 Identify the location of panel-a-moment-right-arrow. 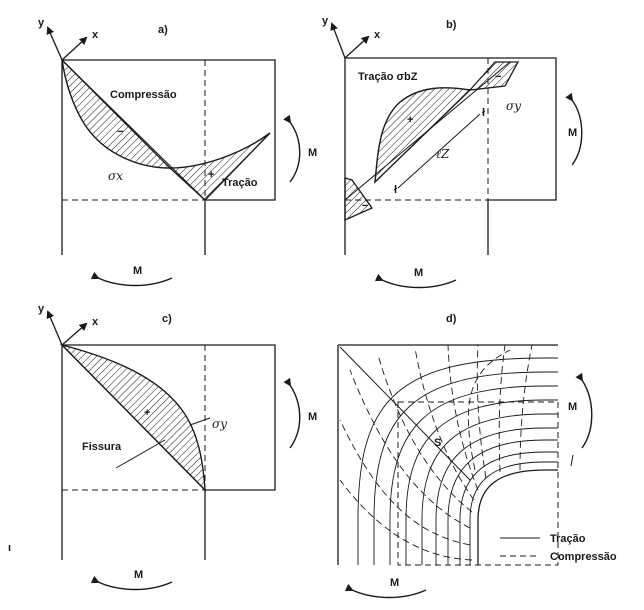
(292, 148).